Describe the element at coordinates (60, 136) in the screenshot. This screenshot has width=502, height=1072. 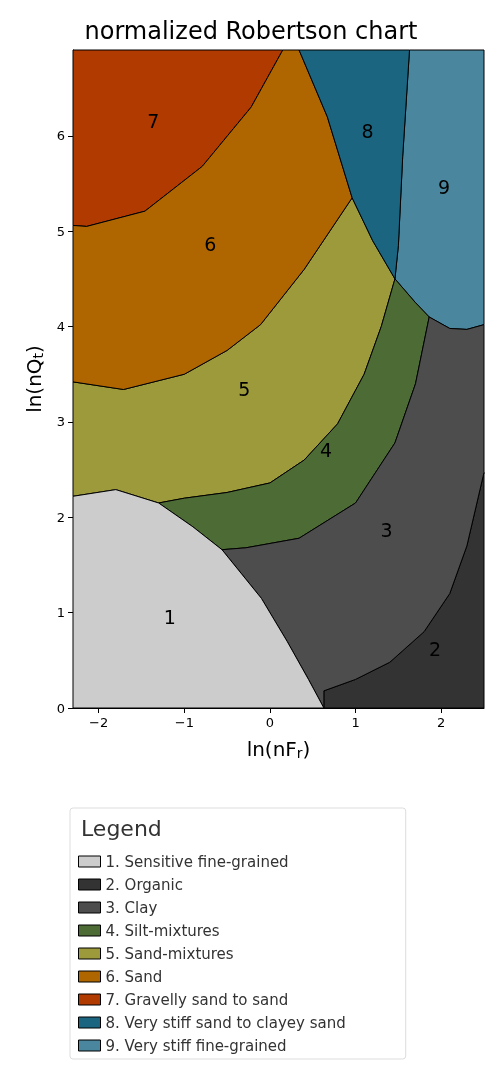
I see `y-tick-label: 6` at that location.